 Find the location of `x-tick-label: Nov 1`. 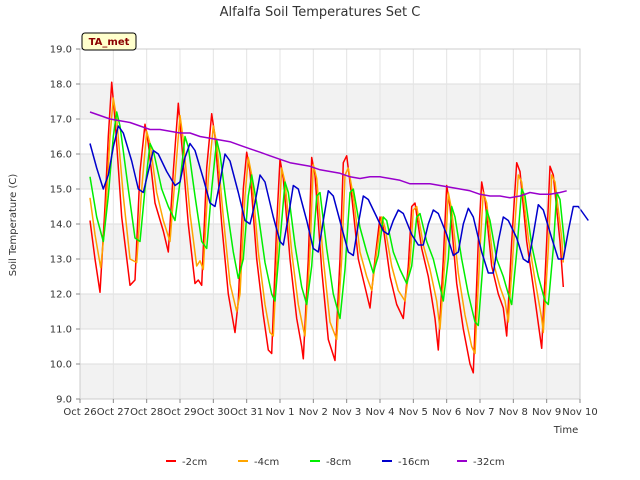

x-tick-label: Nov 1 is located at coordinates (279, 412).